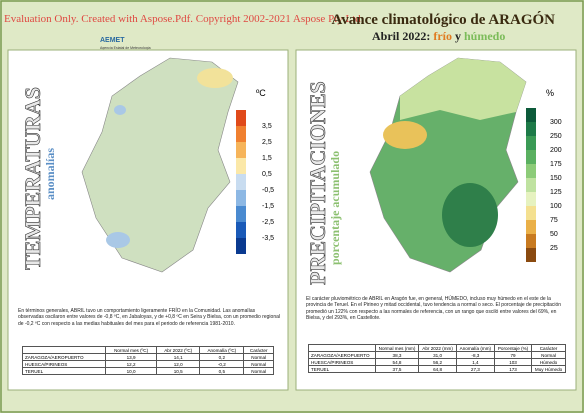  I want to click on table-row: TERUEL 37,5 64,8 27,3 173 Muy Húmedo, so click(437, 369).